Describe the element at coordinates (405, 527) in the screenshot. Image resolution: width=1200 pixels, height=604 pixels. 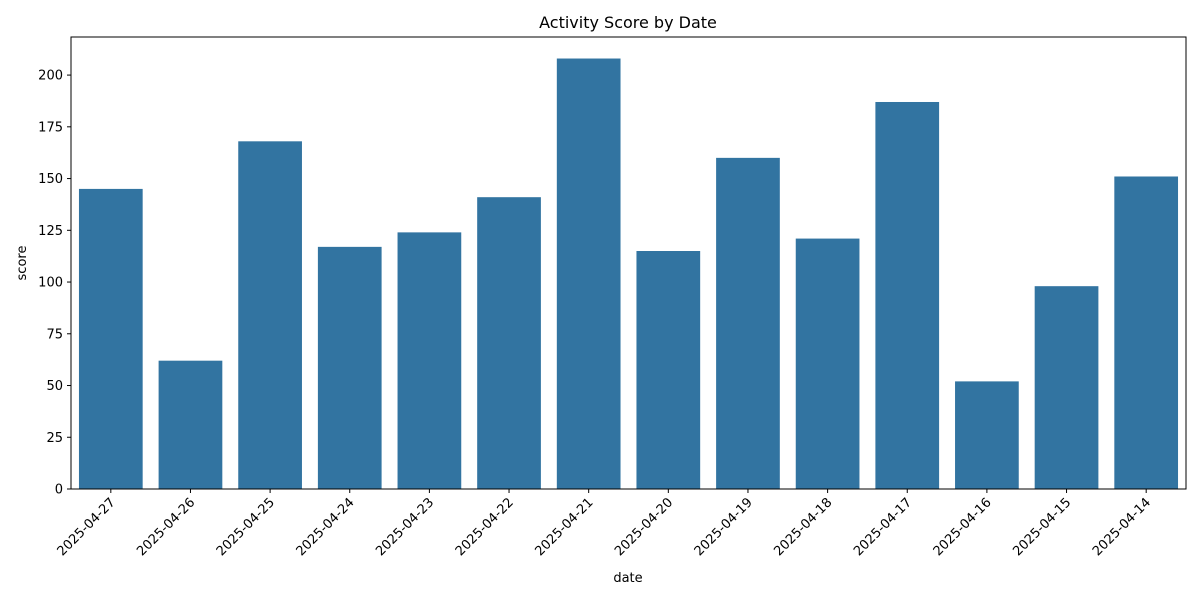
I see `x-tick-label: 2025-04-23` at that location.